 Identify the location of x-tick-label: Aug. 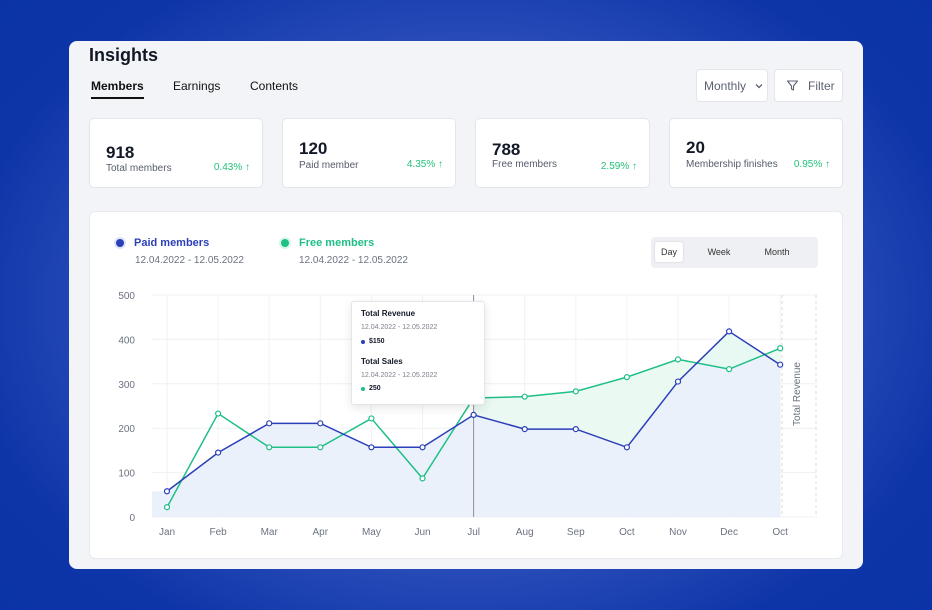
(525, 532).